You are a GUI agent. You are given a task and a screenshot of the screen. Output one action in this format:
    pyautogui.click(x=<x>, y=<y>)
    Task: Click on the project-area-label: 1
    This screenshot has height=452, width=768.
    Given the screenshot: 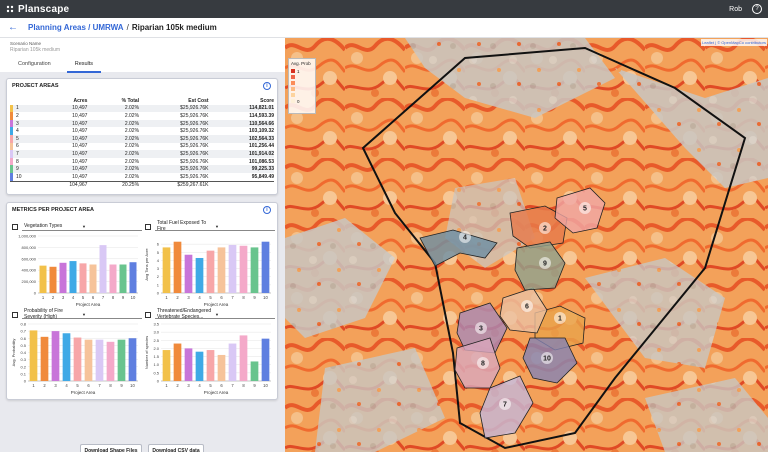 What is the action you would take?
    pyautogui.click(x=560, y=319)
    